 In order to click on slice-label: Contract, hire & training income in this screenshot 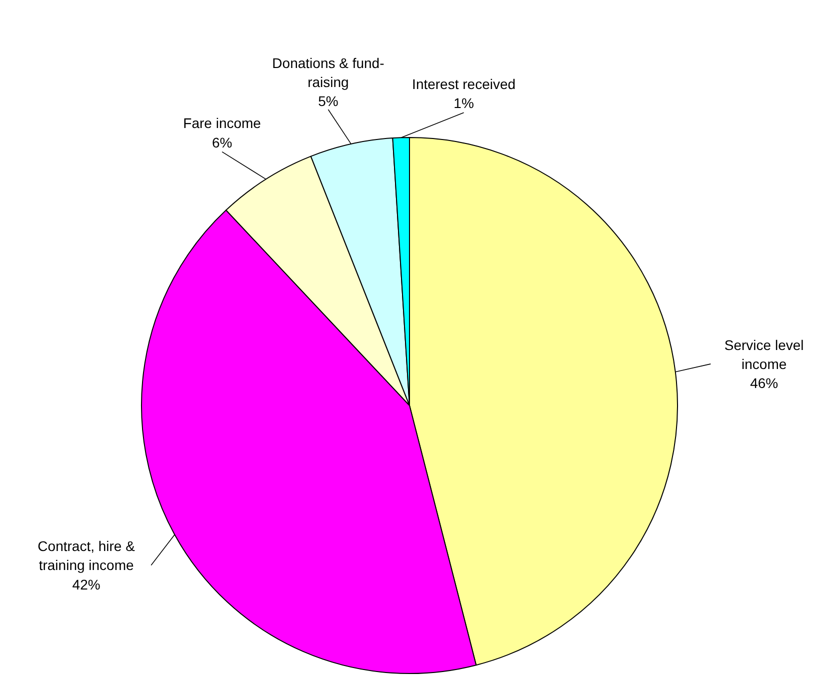, I will do `click(87, 556)`.